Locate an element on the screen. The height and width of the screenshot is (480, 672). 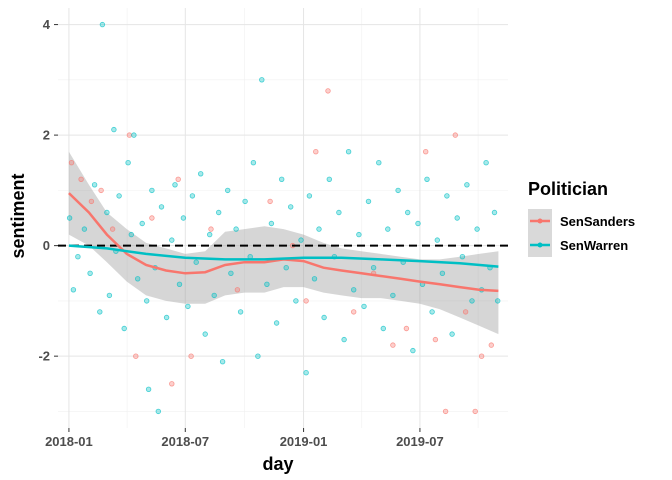
trend-lines is located at coordinates (283, 242).